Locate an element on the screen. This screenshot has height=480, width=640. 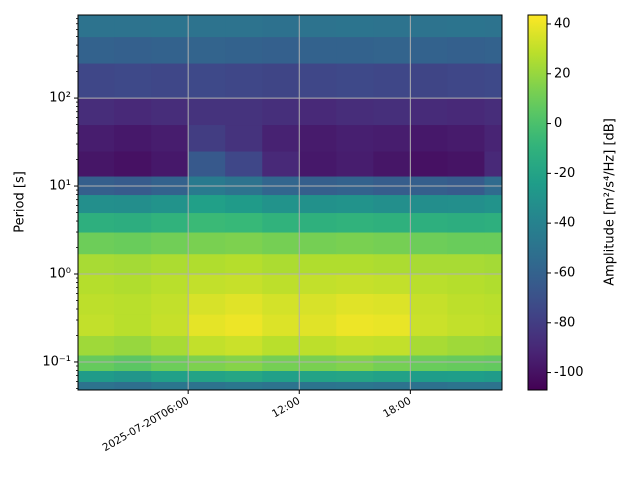
colorbar-tick-label: -40 is located at coordinates (564, 223).